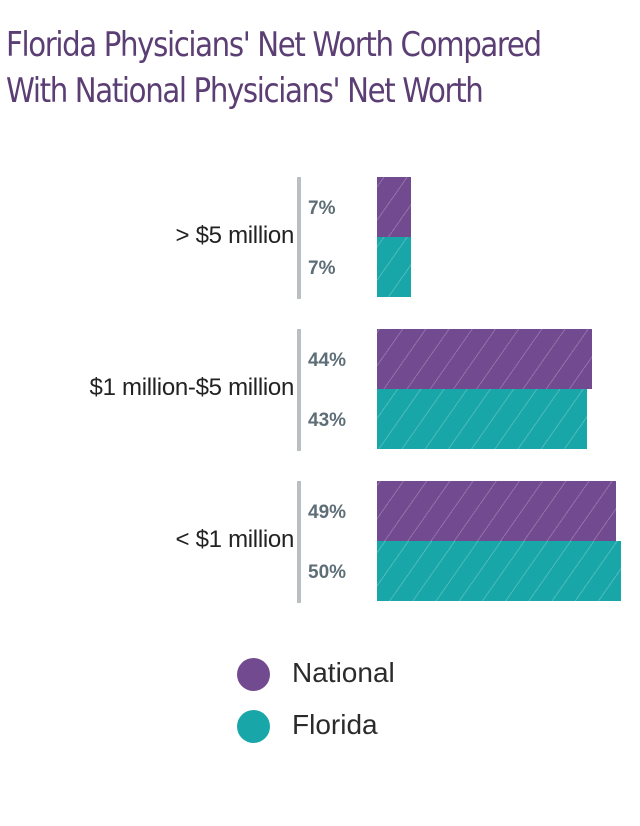 The image size is (640, 826). What do you see at coordinates (235, 235) in the screenshot?
I see `category-label: > $5 million` at bounding box center [235, 235].